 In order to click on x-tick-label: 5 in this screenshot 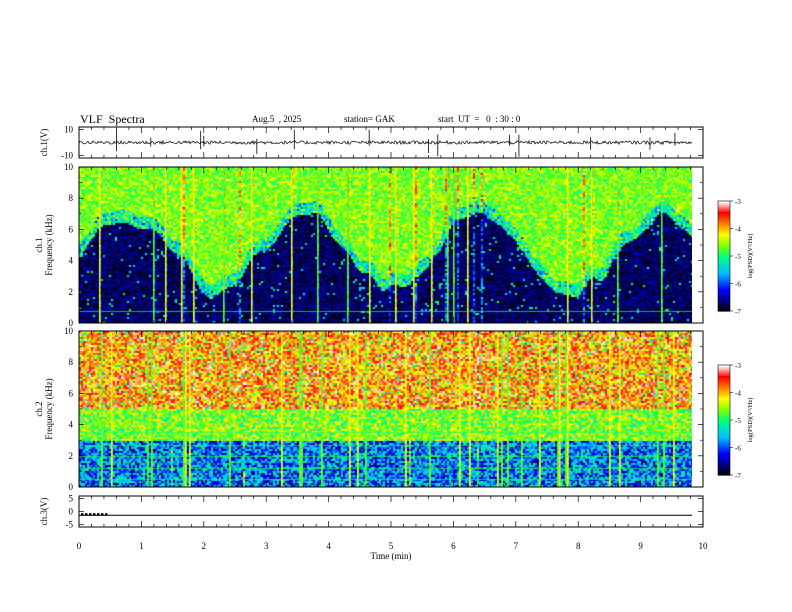, I will do `click(391, 546)`.